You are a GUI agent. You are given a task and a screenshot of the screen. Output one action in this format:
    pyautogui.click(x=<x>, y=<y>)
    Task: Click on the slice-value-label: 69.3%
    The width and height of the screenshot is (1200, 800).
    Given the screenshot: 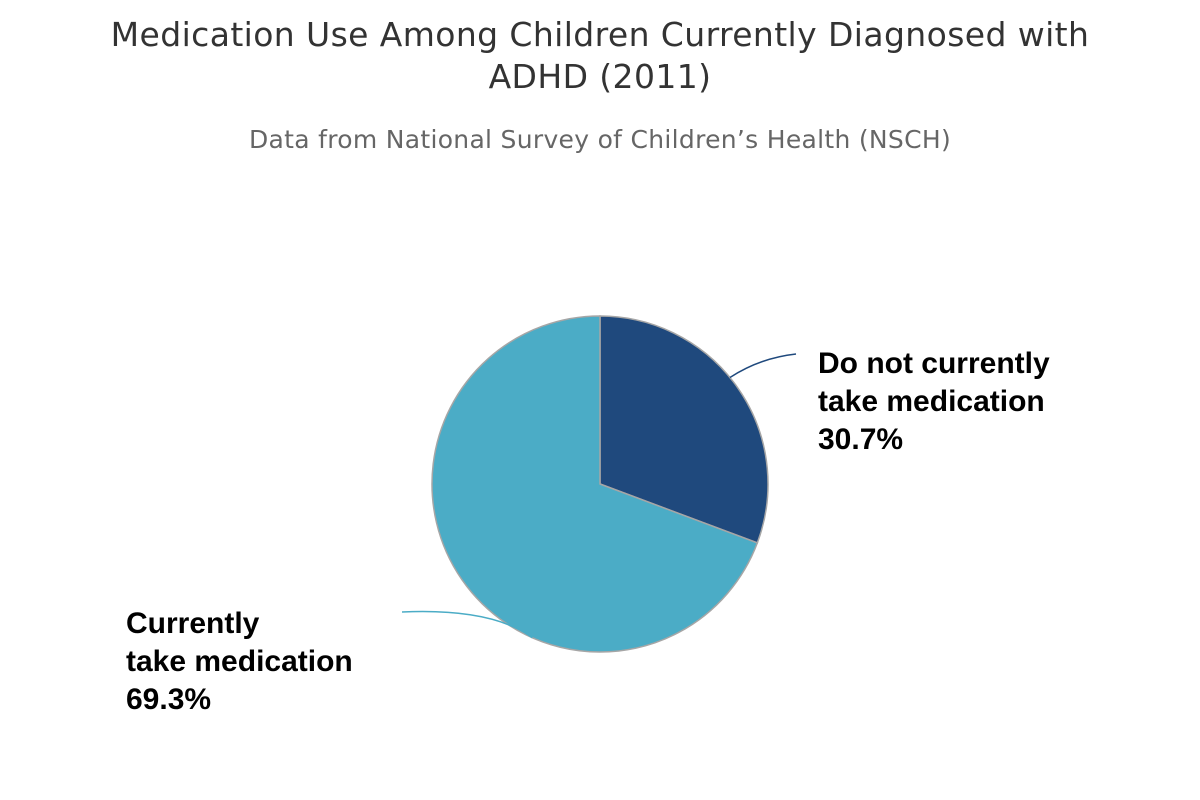 What is the action you would take?
    pyautogui.click(x=169, y=699)
    